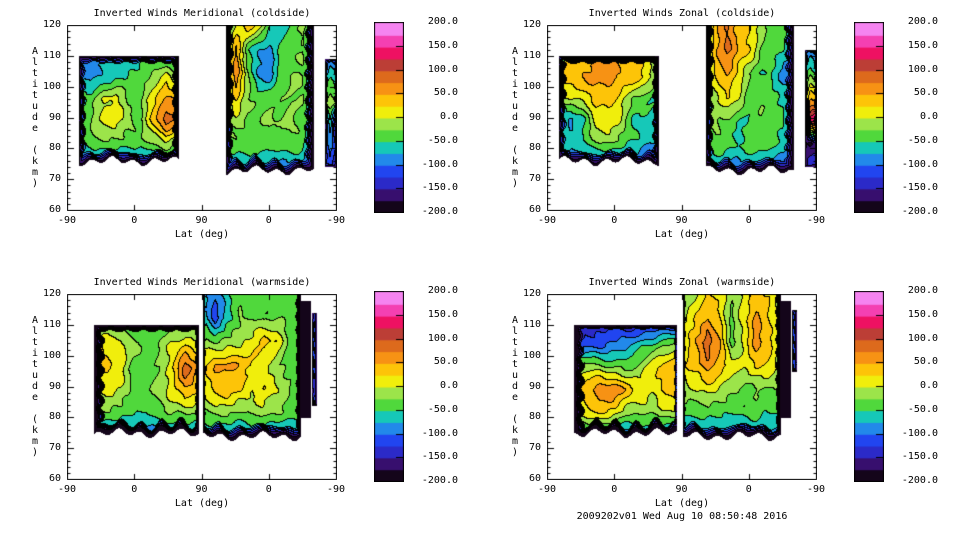 Image resolution: width=960 pixels, height=540 pixels. Describe the element at coordinates (202, 387) in the screenshot. I see `contour-canvas-meridional-warmside` at that location.